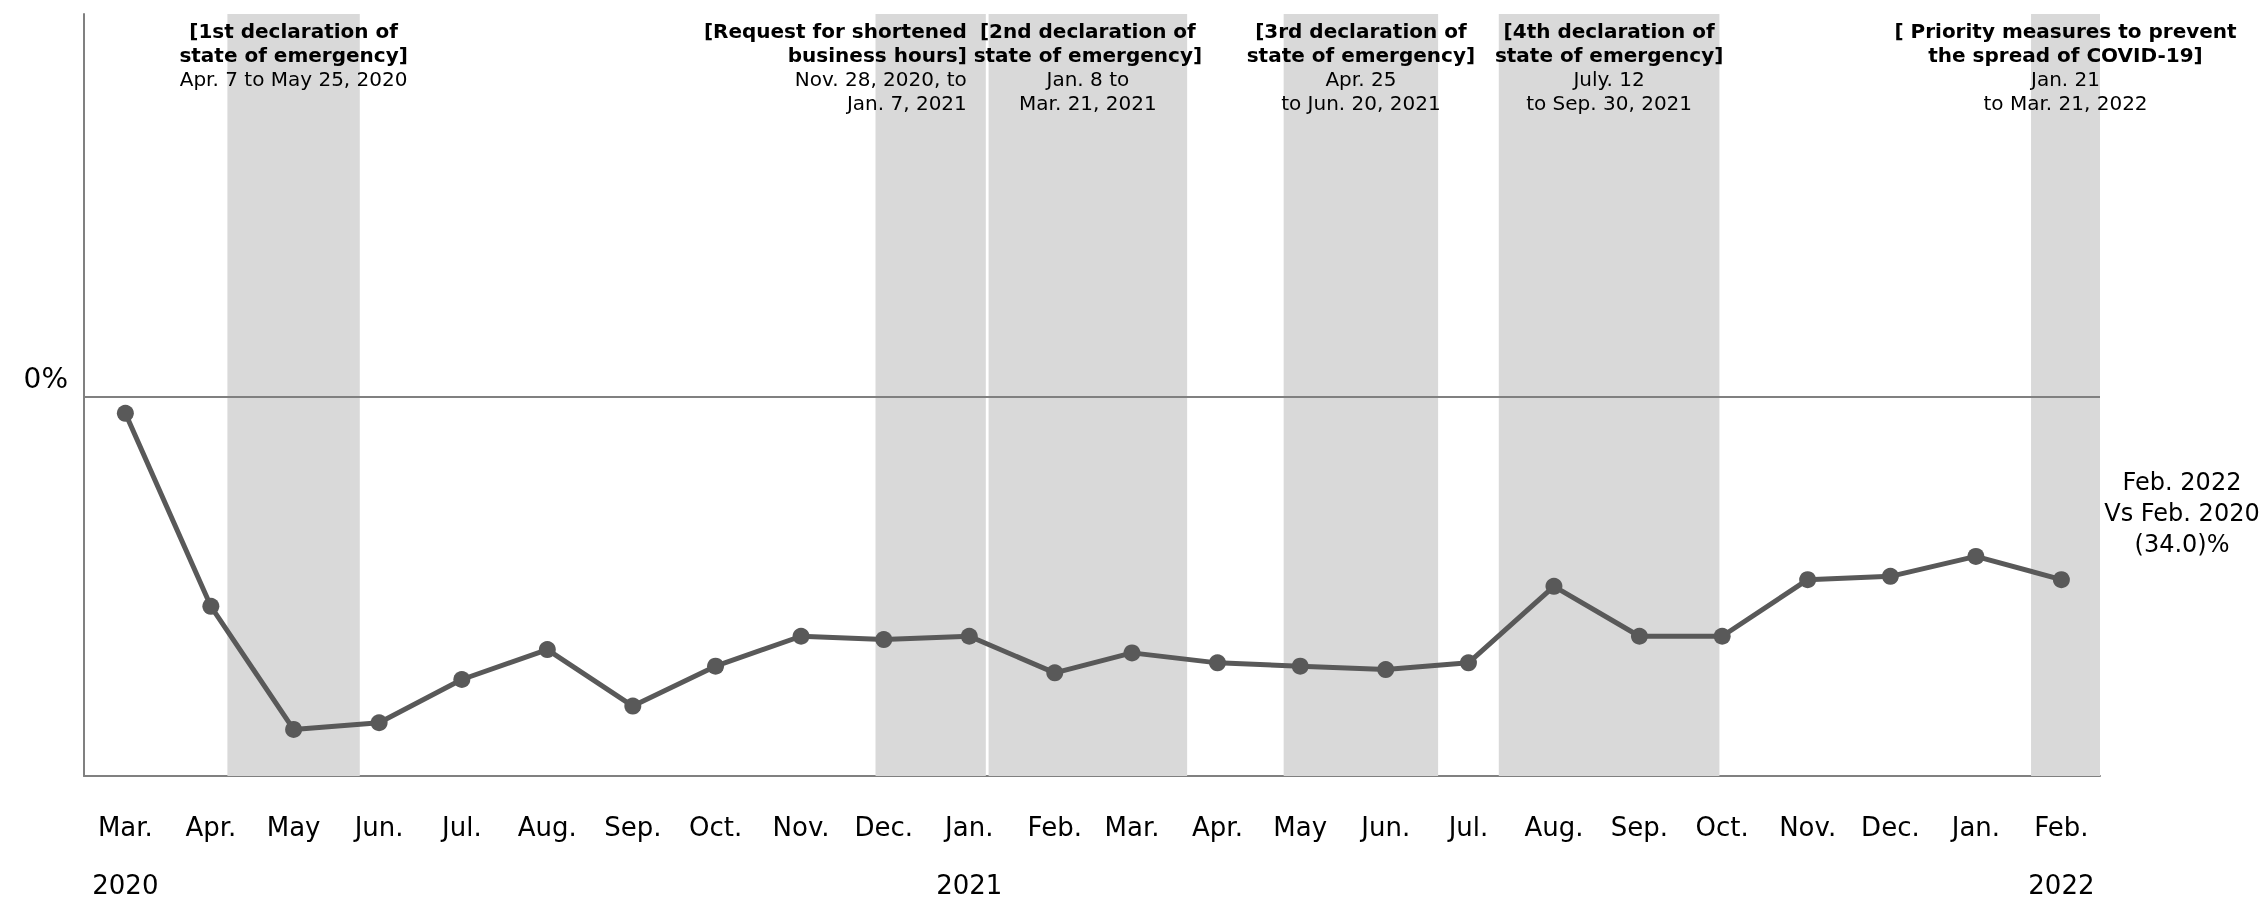 The image size is (2268, 914). Describe the element at coordinates (2061, 856) in the screenshot. I see `x-tick-label: Feb. 2022` at that location.